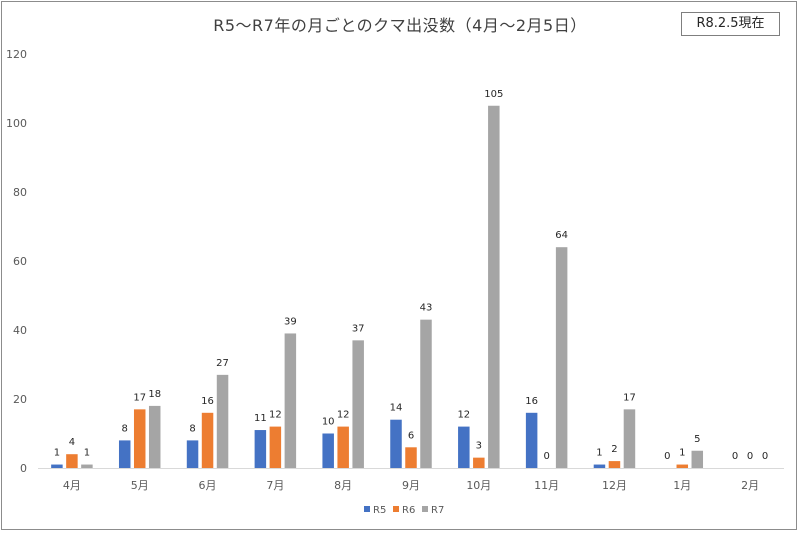  Describe the element at coordinates (396, 509) in the screenshot. I see `legend-swatch-r6` at that location.